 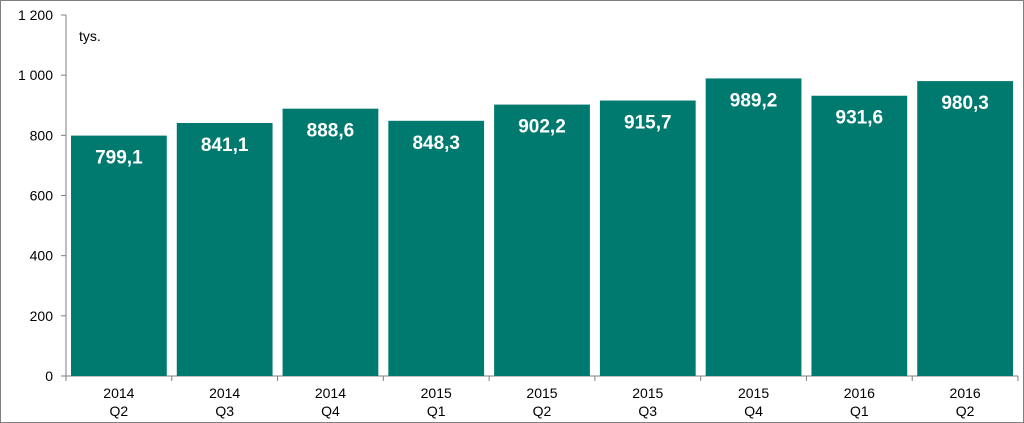 What do you see at coordinates (42, 196) in the screenshot?
I see `y-tick-label: 600` at bounding box center [42, 196].